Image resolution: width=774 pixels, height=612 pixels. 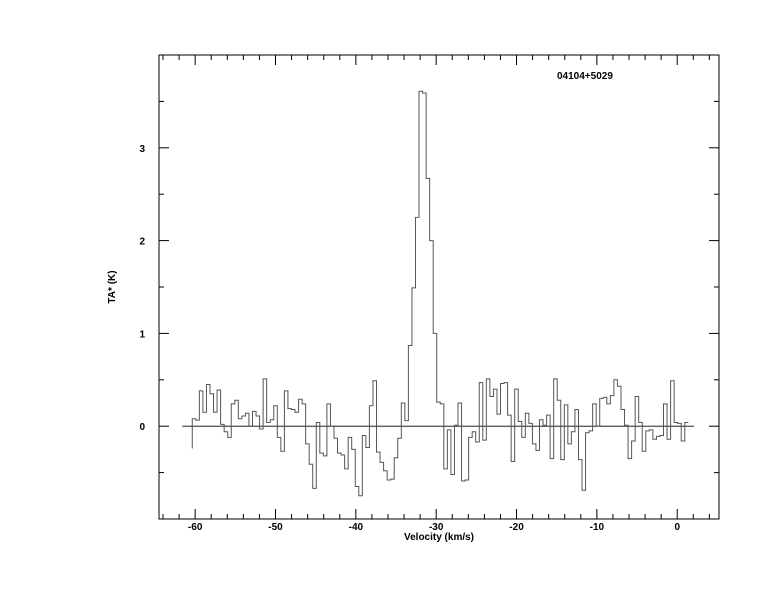 I want to click on source-annotation: 04104+5029, so click(x=585, y=76).